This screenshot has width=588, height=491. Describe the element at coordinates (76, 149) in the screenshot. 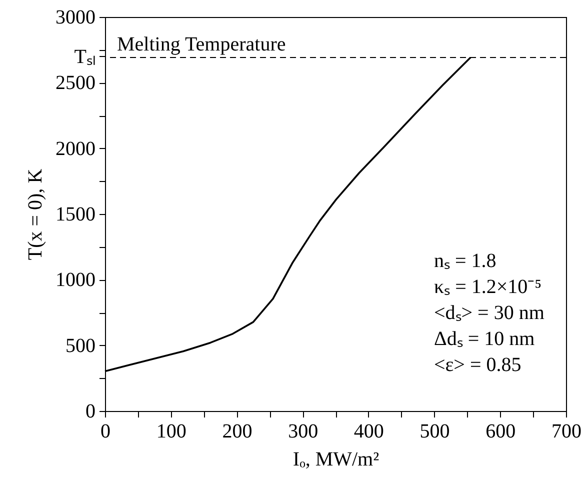

I see `y-tick-label: 2000` at that location.